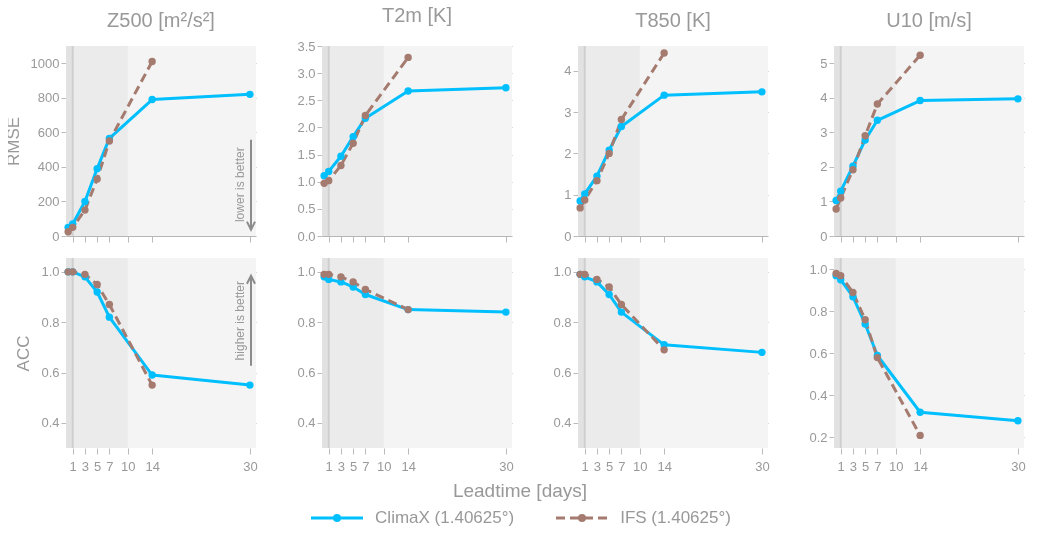 This screenshot has height=550, width=1055. Describe the element at coordinates (306, 127) in the screenshot. I see `y-tick-label: 2.0` at that location.